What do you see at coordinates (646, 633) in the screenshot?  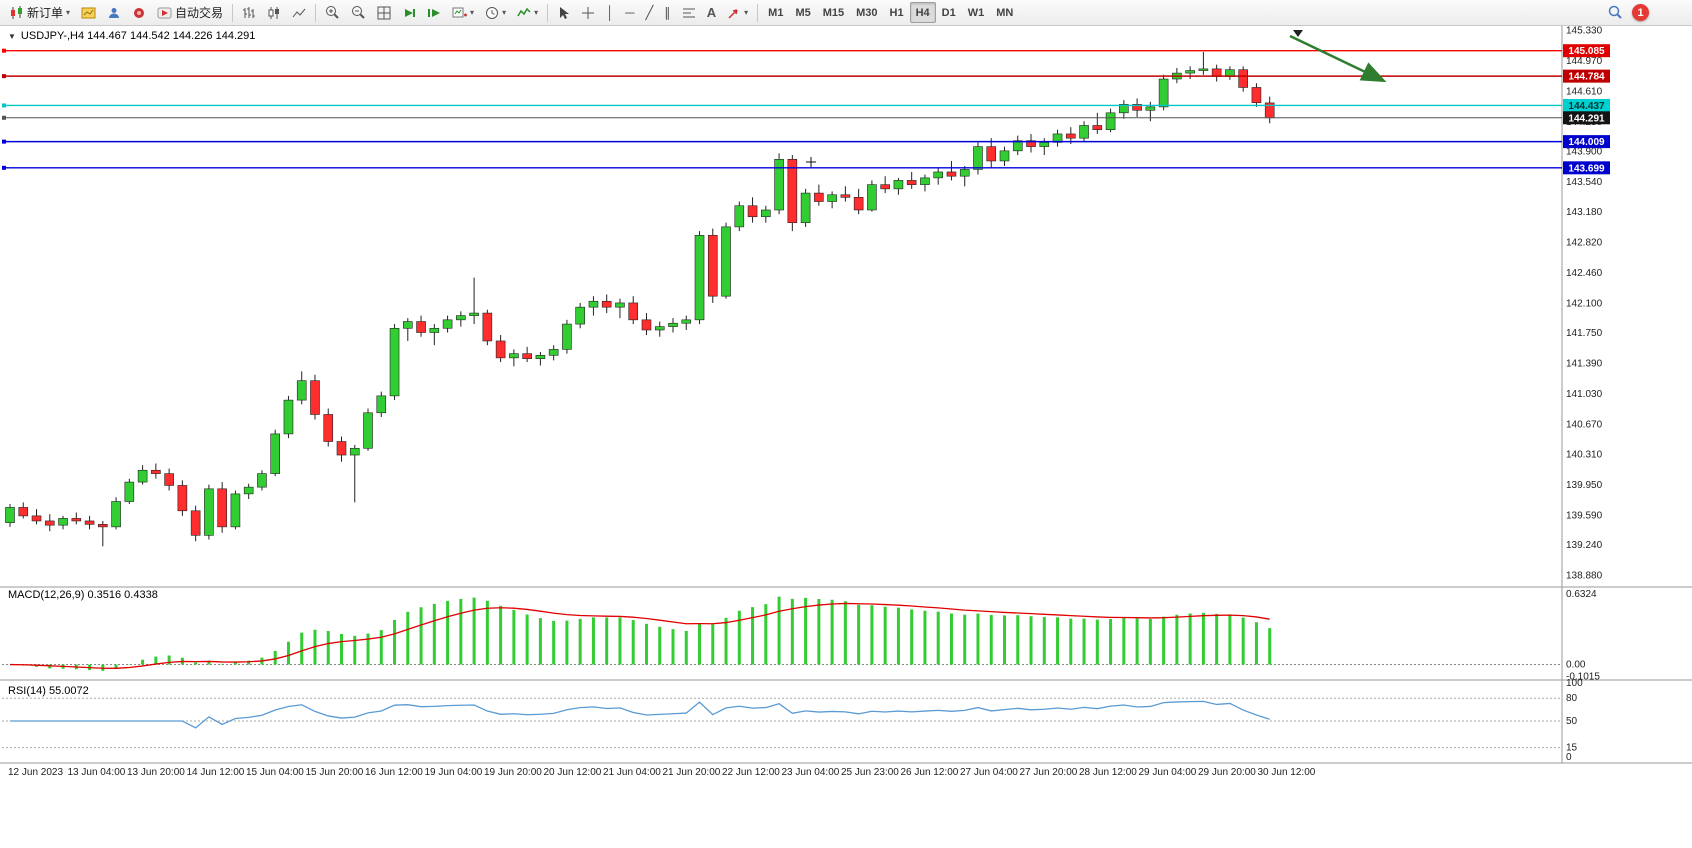 I see `macd-histogram` at bounding box center [646, 633].